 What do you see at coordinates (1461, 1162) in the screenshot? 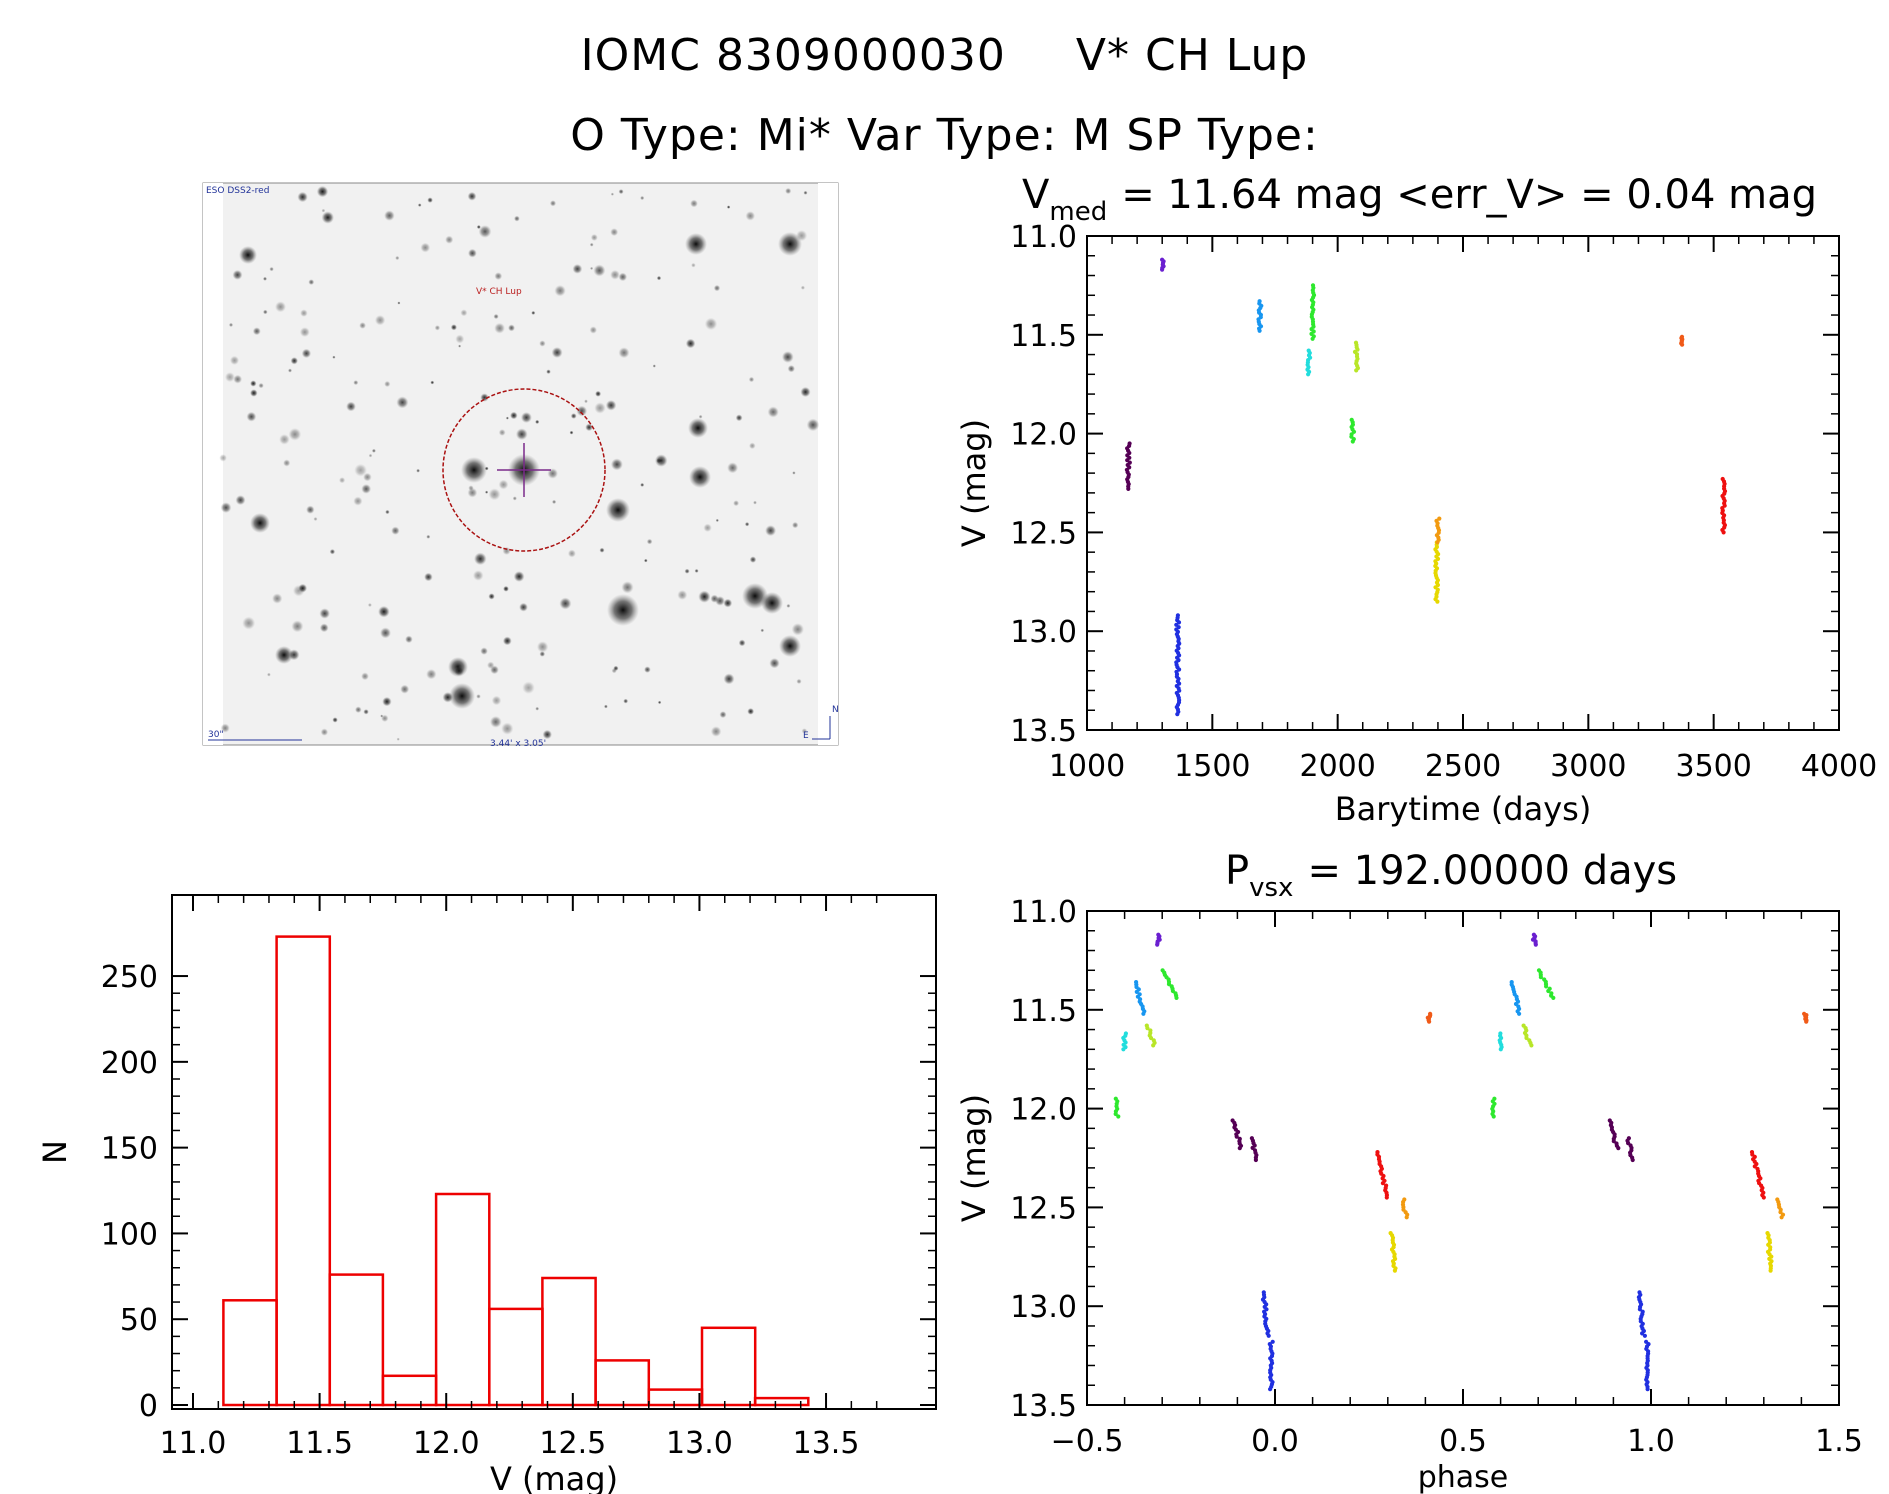
I see `phase-curve-points` at bounding box center [1461, 1162].